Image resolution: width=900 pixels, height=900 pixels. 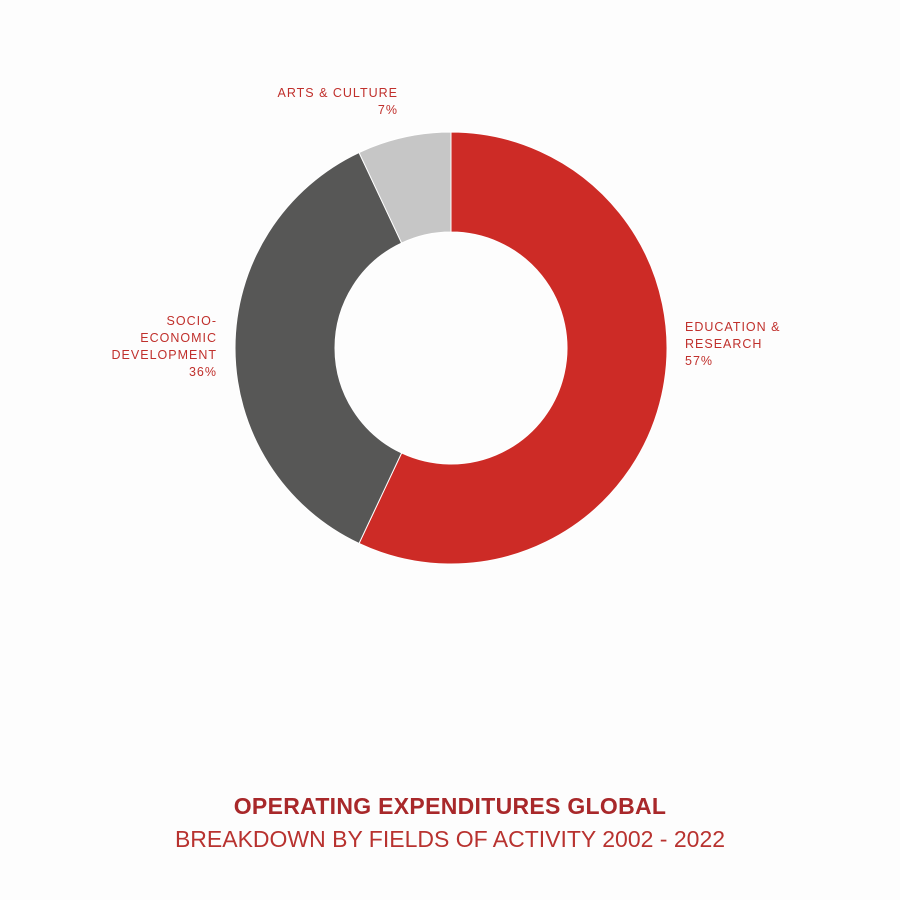 What do you see at coordinates (337, 102) in the screenshot?
I see `label-arts-culture: ARTS & CULTURE 7%` at bounding box center [337, 102].